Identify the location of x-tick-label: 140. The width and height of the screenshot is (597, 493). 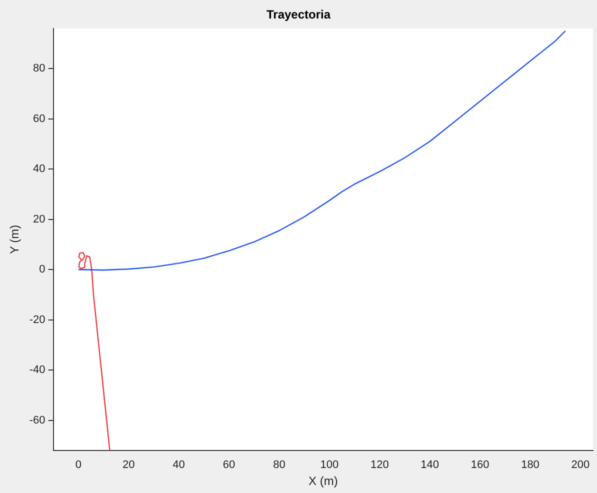
(430, 465).